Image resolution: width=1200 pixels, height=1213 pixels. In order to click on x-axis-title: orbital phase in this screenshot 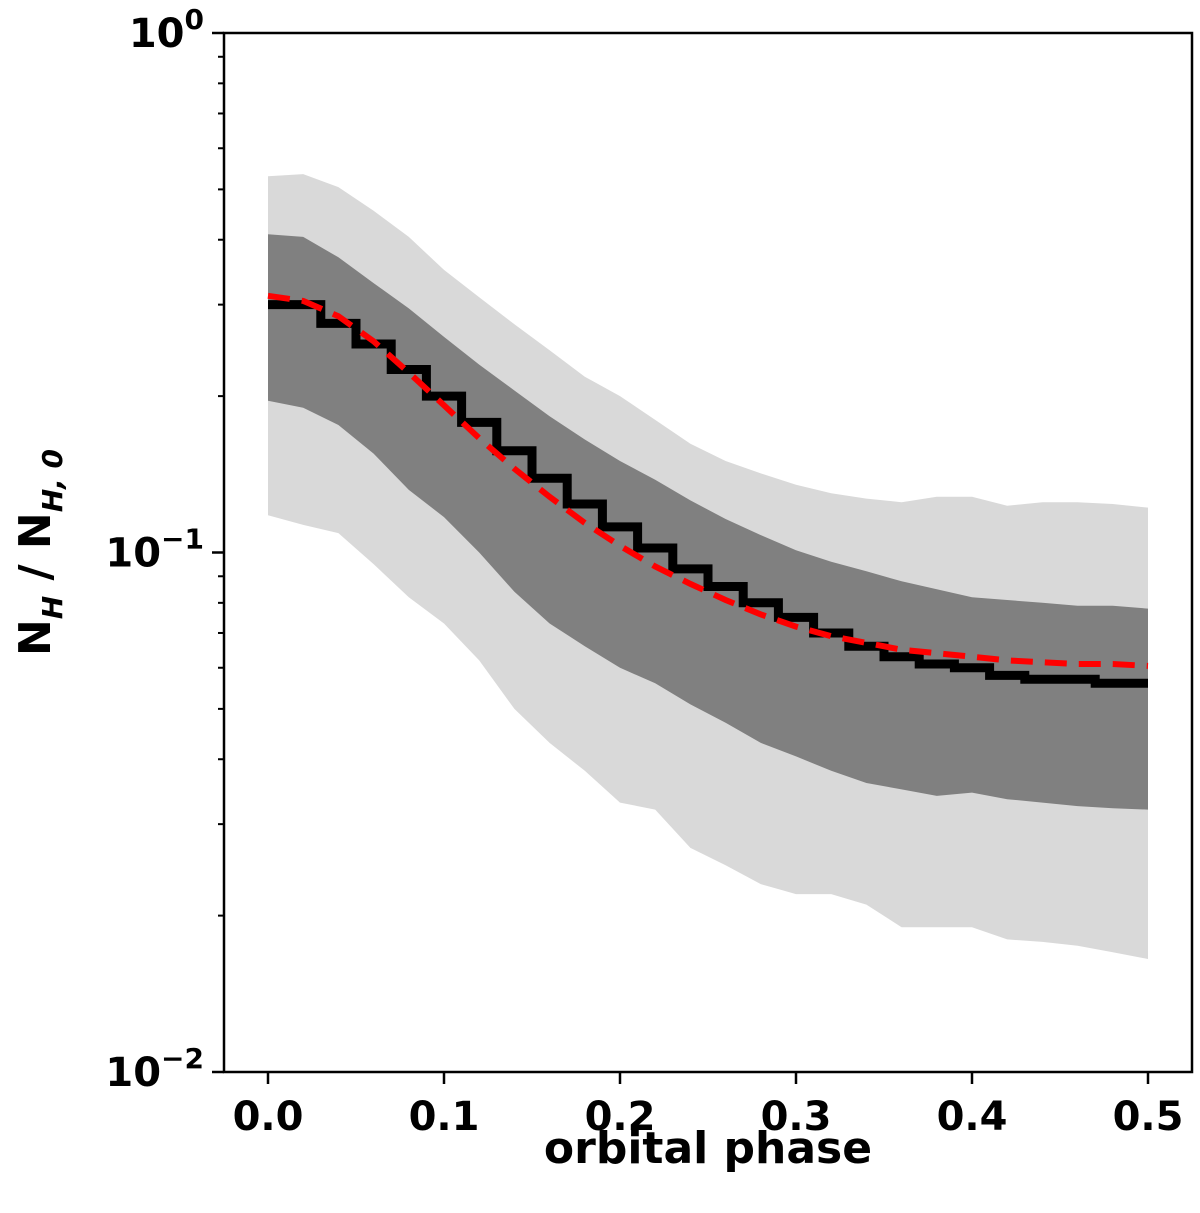, I will do `click(708, 1148)`.